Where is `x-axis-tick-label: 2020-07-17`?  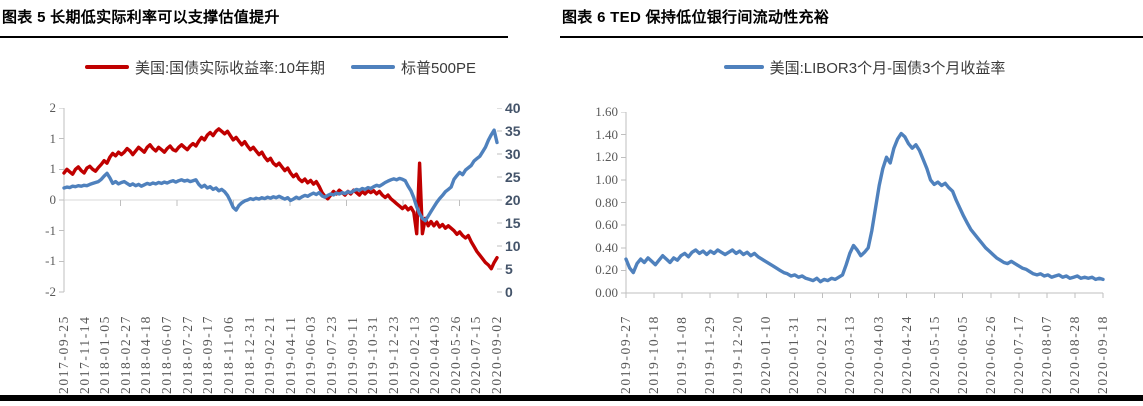
x-axis-tick-label: 2020-07-17 is located at coordinates (1018, 354).